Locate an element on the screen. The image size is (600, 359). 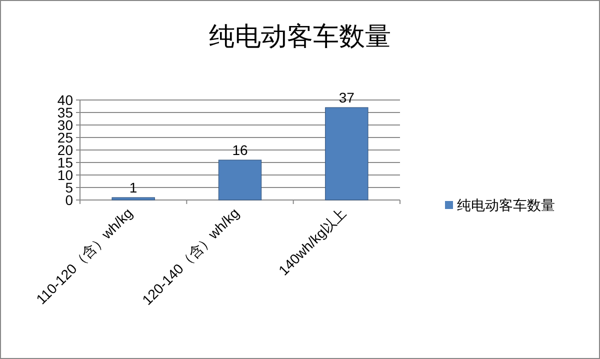
data-label: 37 is located at coordinates (346, 98).